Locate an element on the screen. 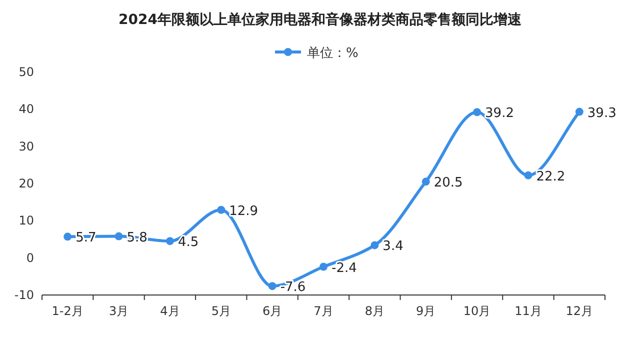  y-tick-label: -10 is located at coordinates (24, 295).